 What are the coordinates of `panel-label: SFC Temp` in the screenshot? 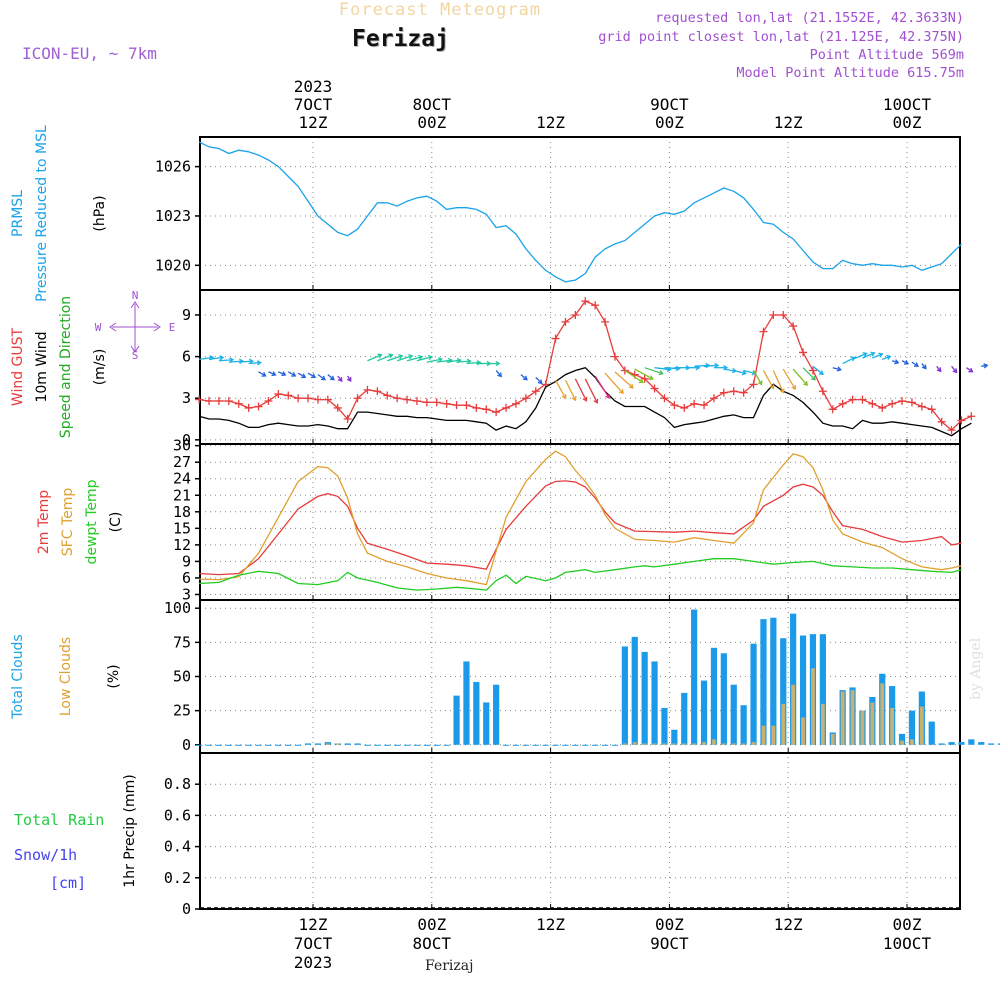 It's located at (68, 522).